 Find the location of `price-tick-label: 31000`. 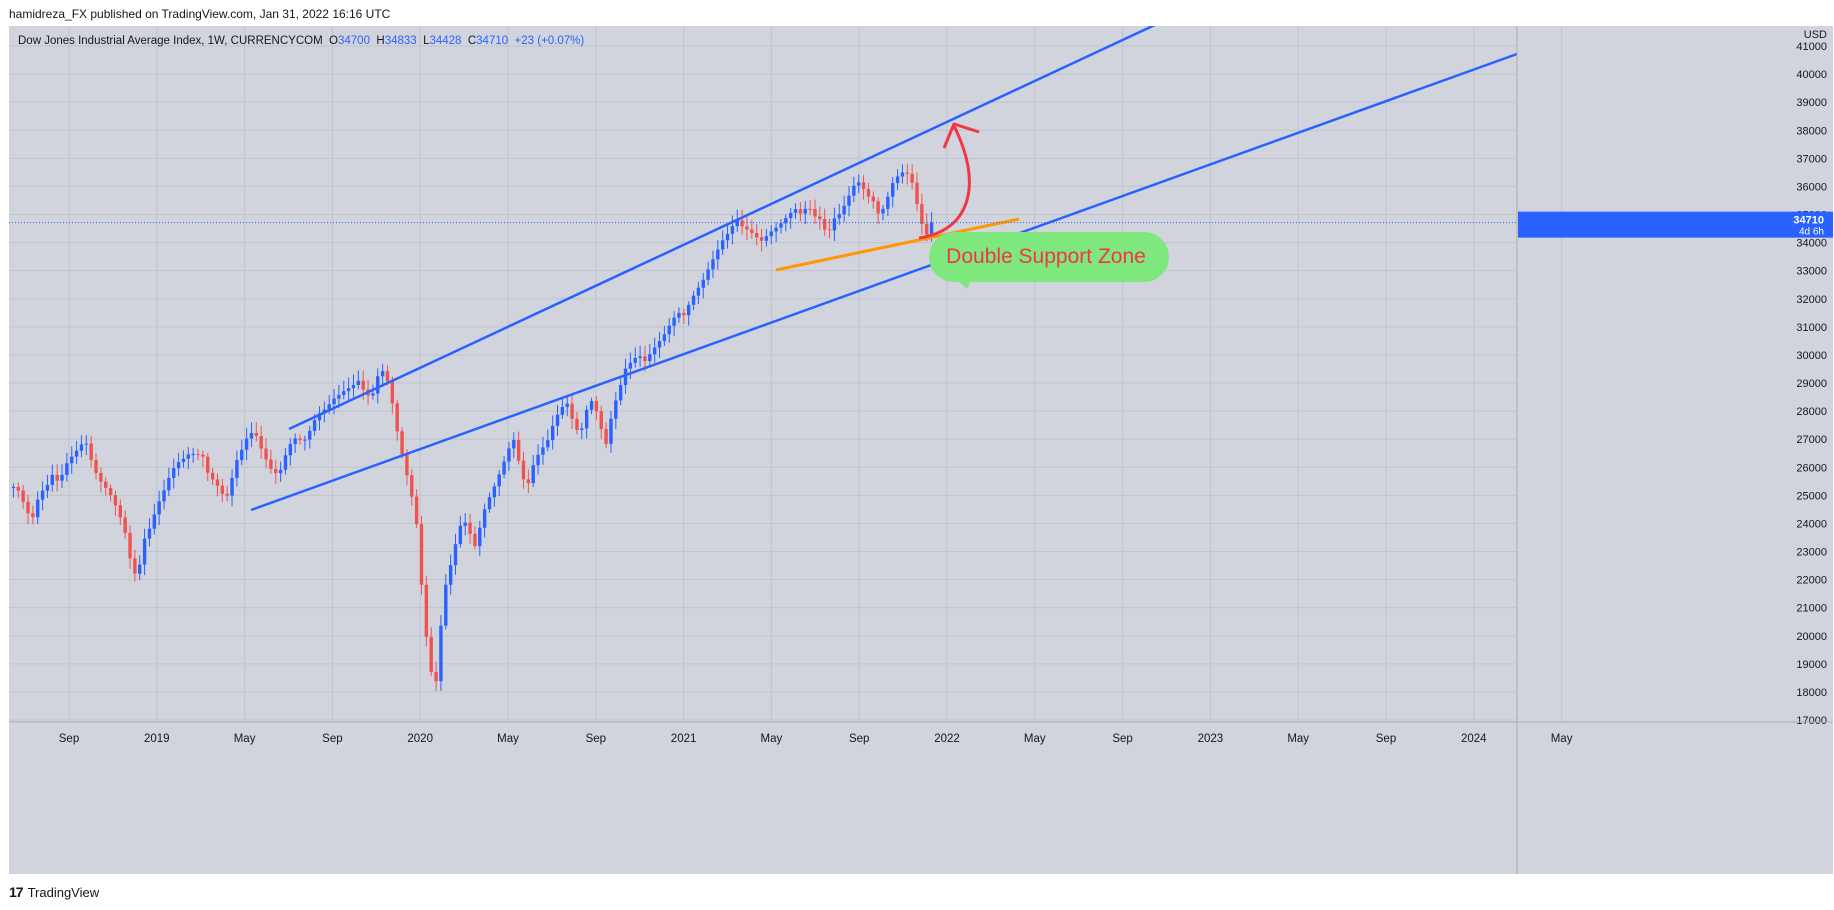

price-tick-label: 31000 is located at coordinates (1811, 328).